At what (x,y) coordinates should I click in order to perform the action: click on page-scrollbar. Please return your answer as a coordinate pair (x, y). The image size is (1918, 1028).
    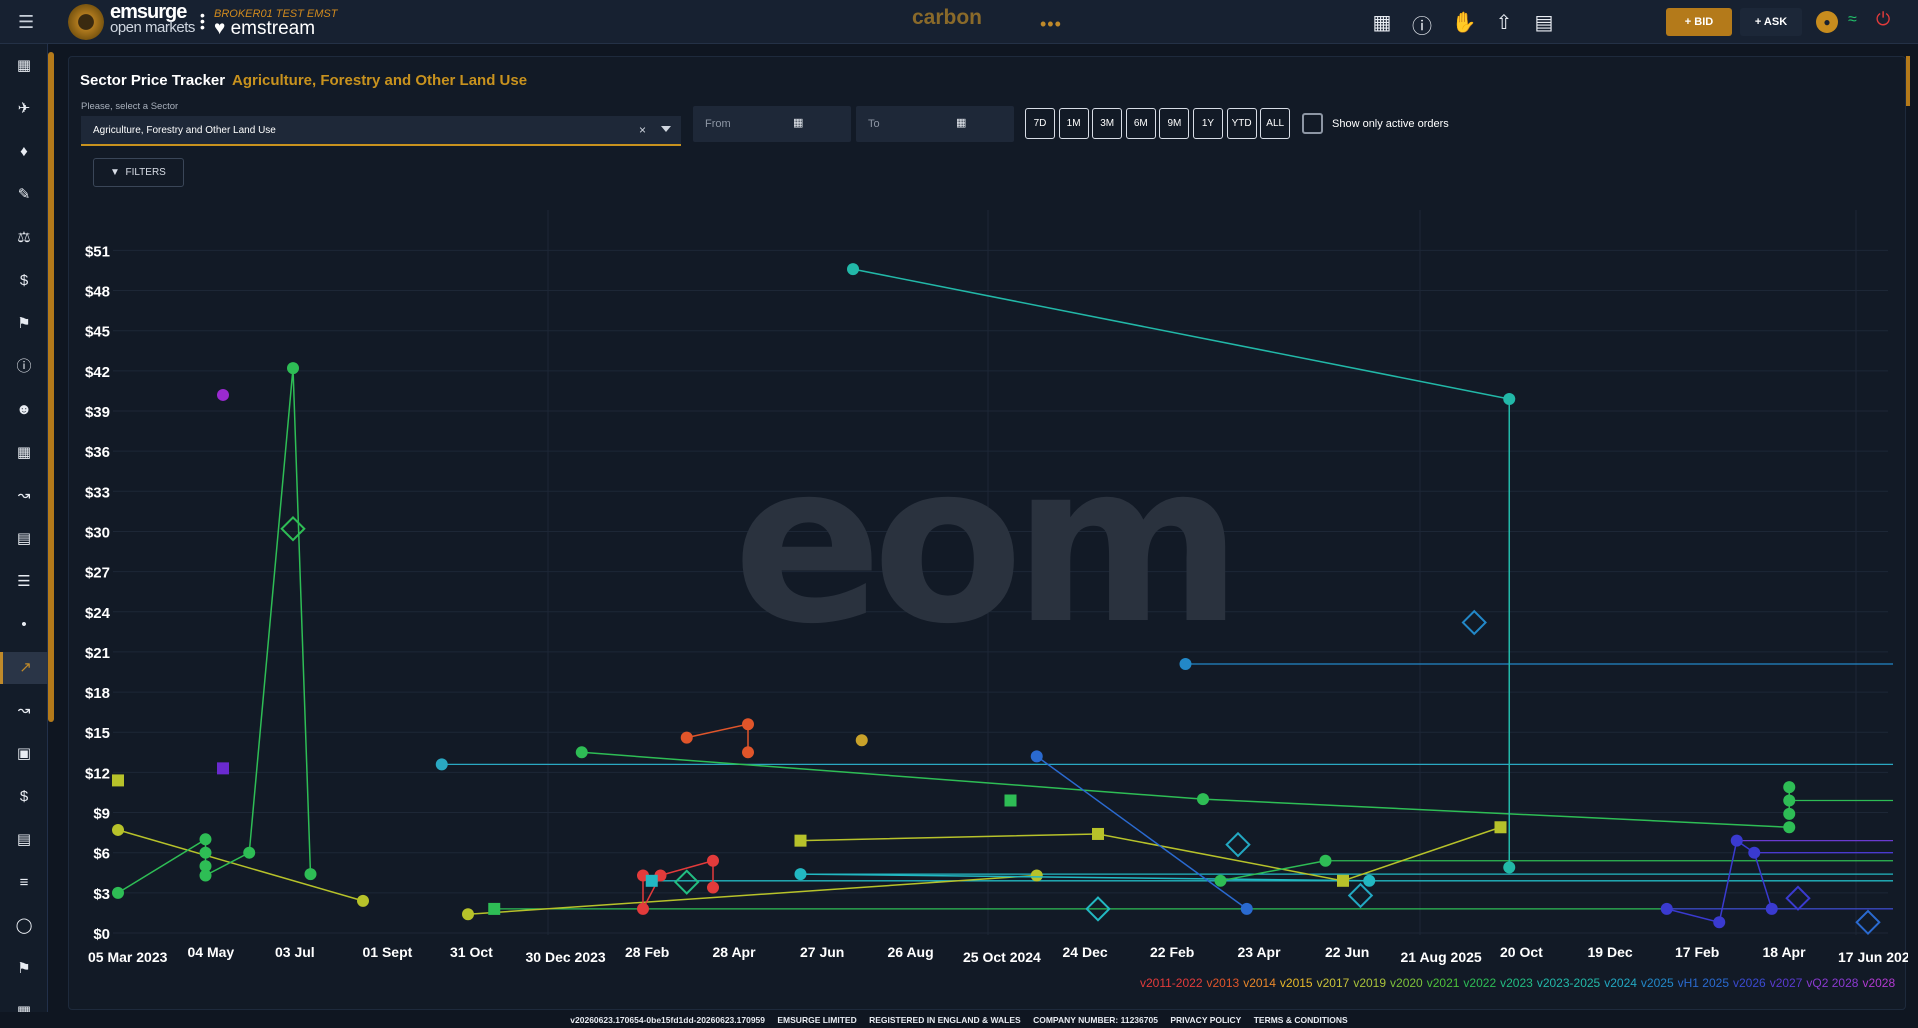
    Looking at the image, I should click on (1908, 81).